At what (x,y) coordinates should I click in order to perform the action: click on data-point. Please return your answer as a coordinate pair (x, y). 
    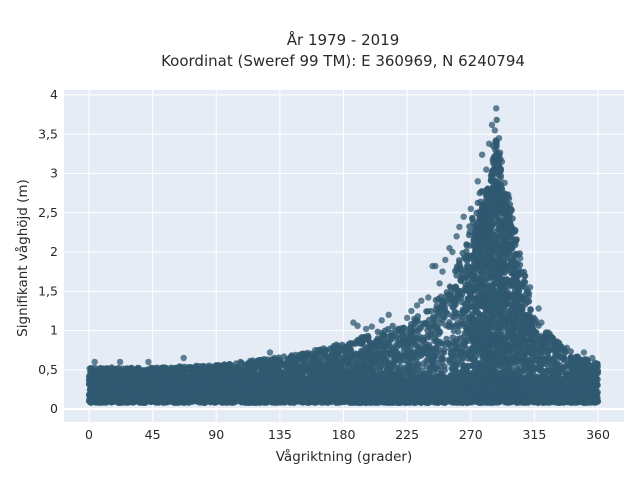
    Looking at the image, I should click on (496, 120).